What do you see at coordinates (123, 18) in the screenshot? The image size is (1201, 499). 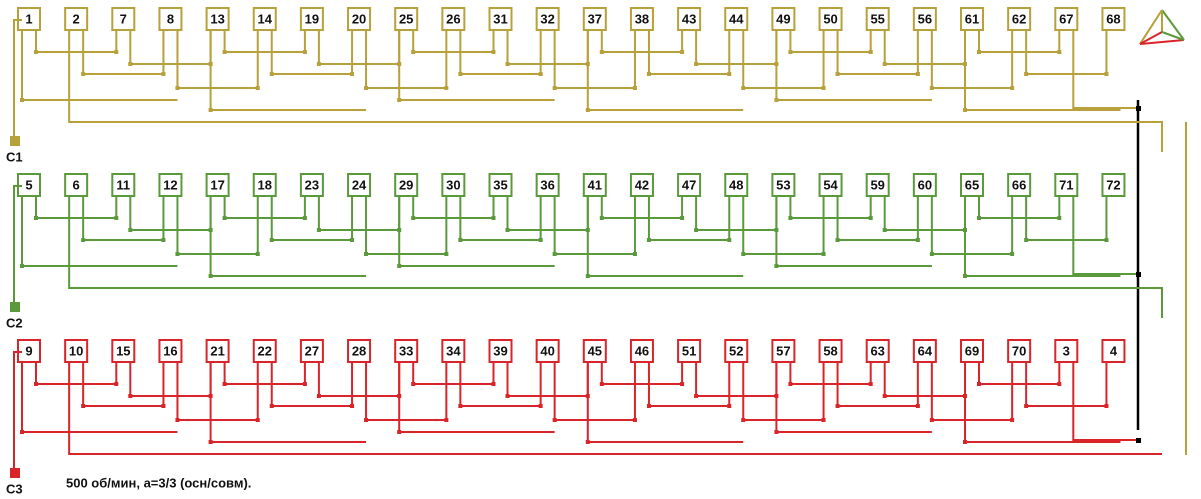 I see `slot-label: 7` at bounding box center [123, 18].